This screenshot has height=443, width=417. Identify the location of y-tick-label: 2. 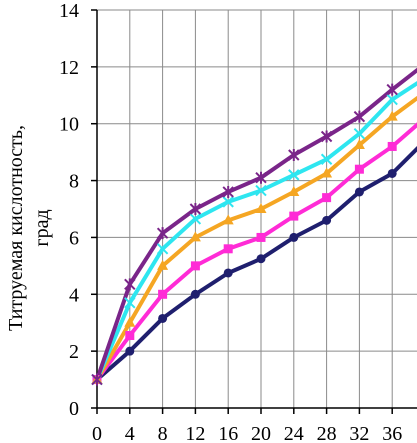
(74, 352).